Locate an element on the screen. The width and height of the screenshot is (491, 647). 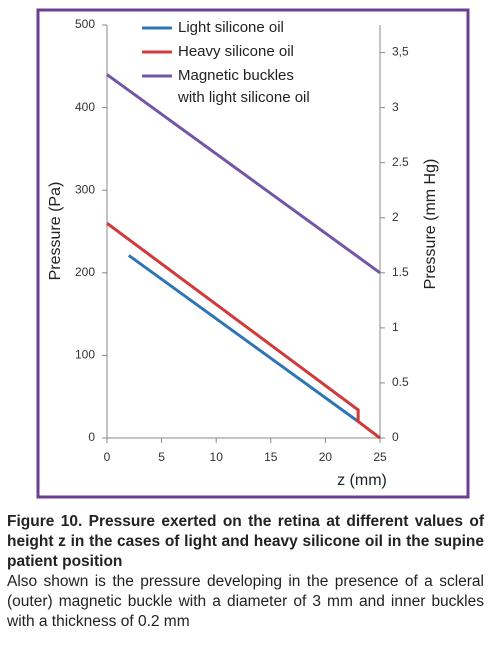
y2-tick-label: 3,5 is located at coordinates (400, 52).